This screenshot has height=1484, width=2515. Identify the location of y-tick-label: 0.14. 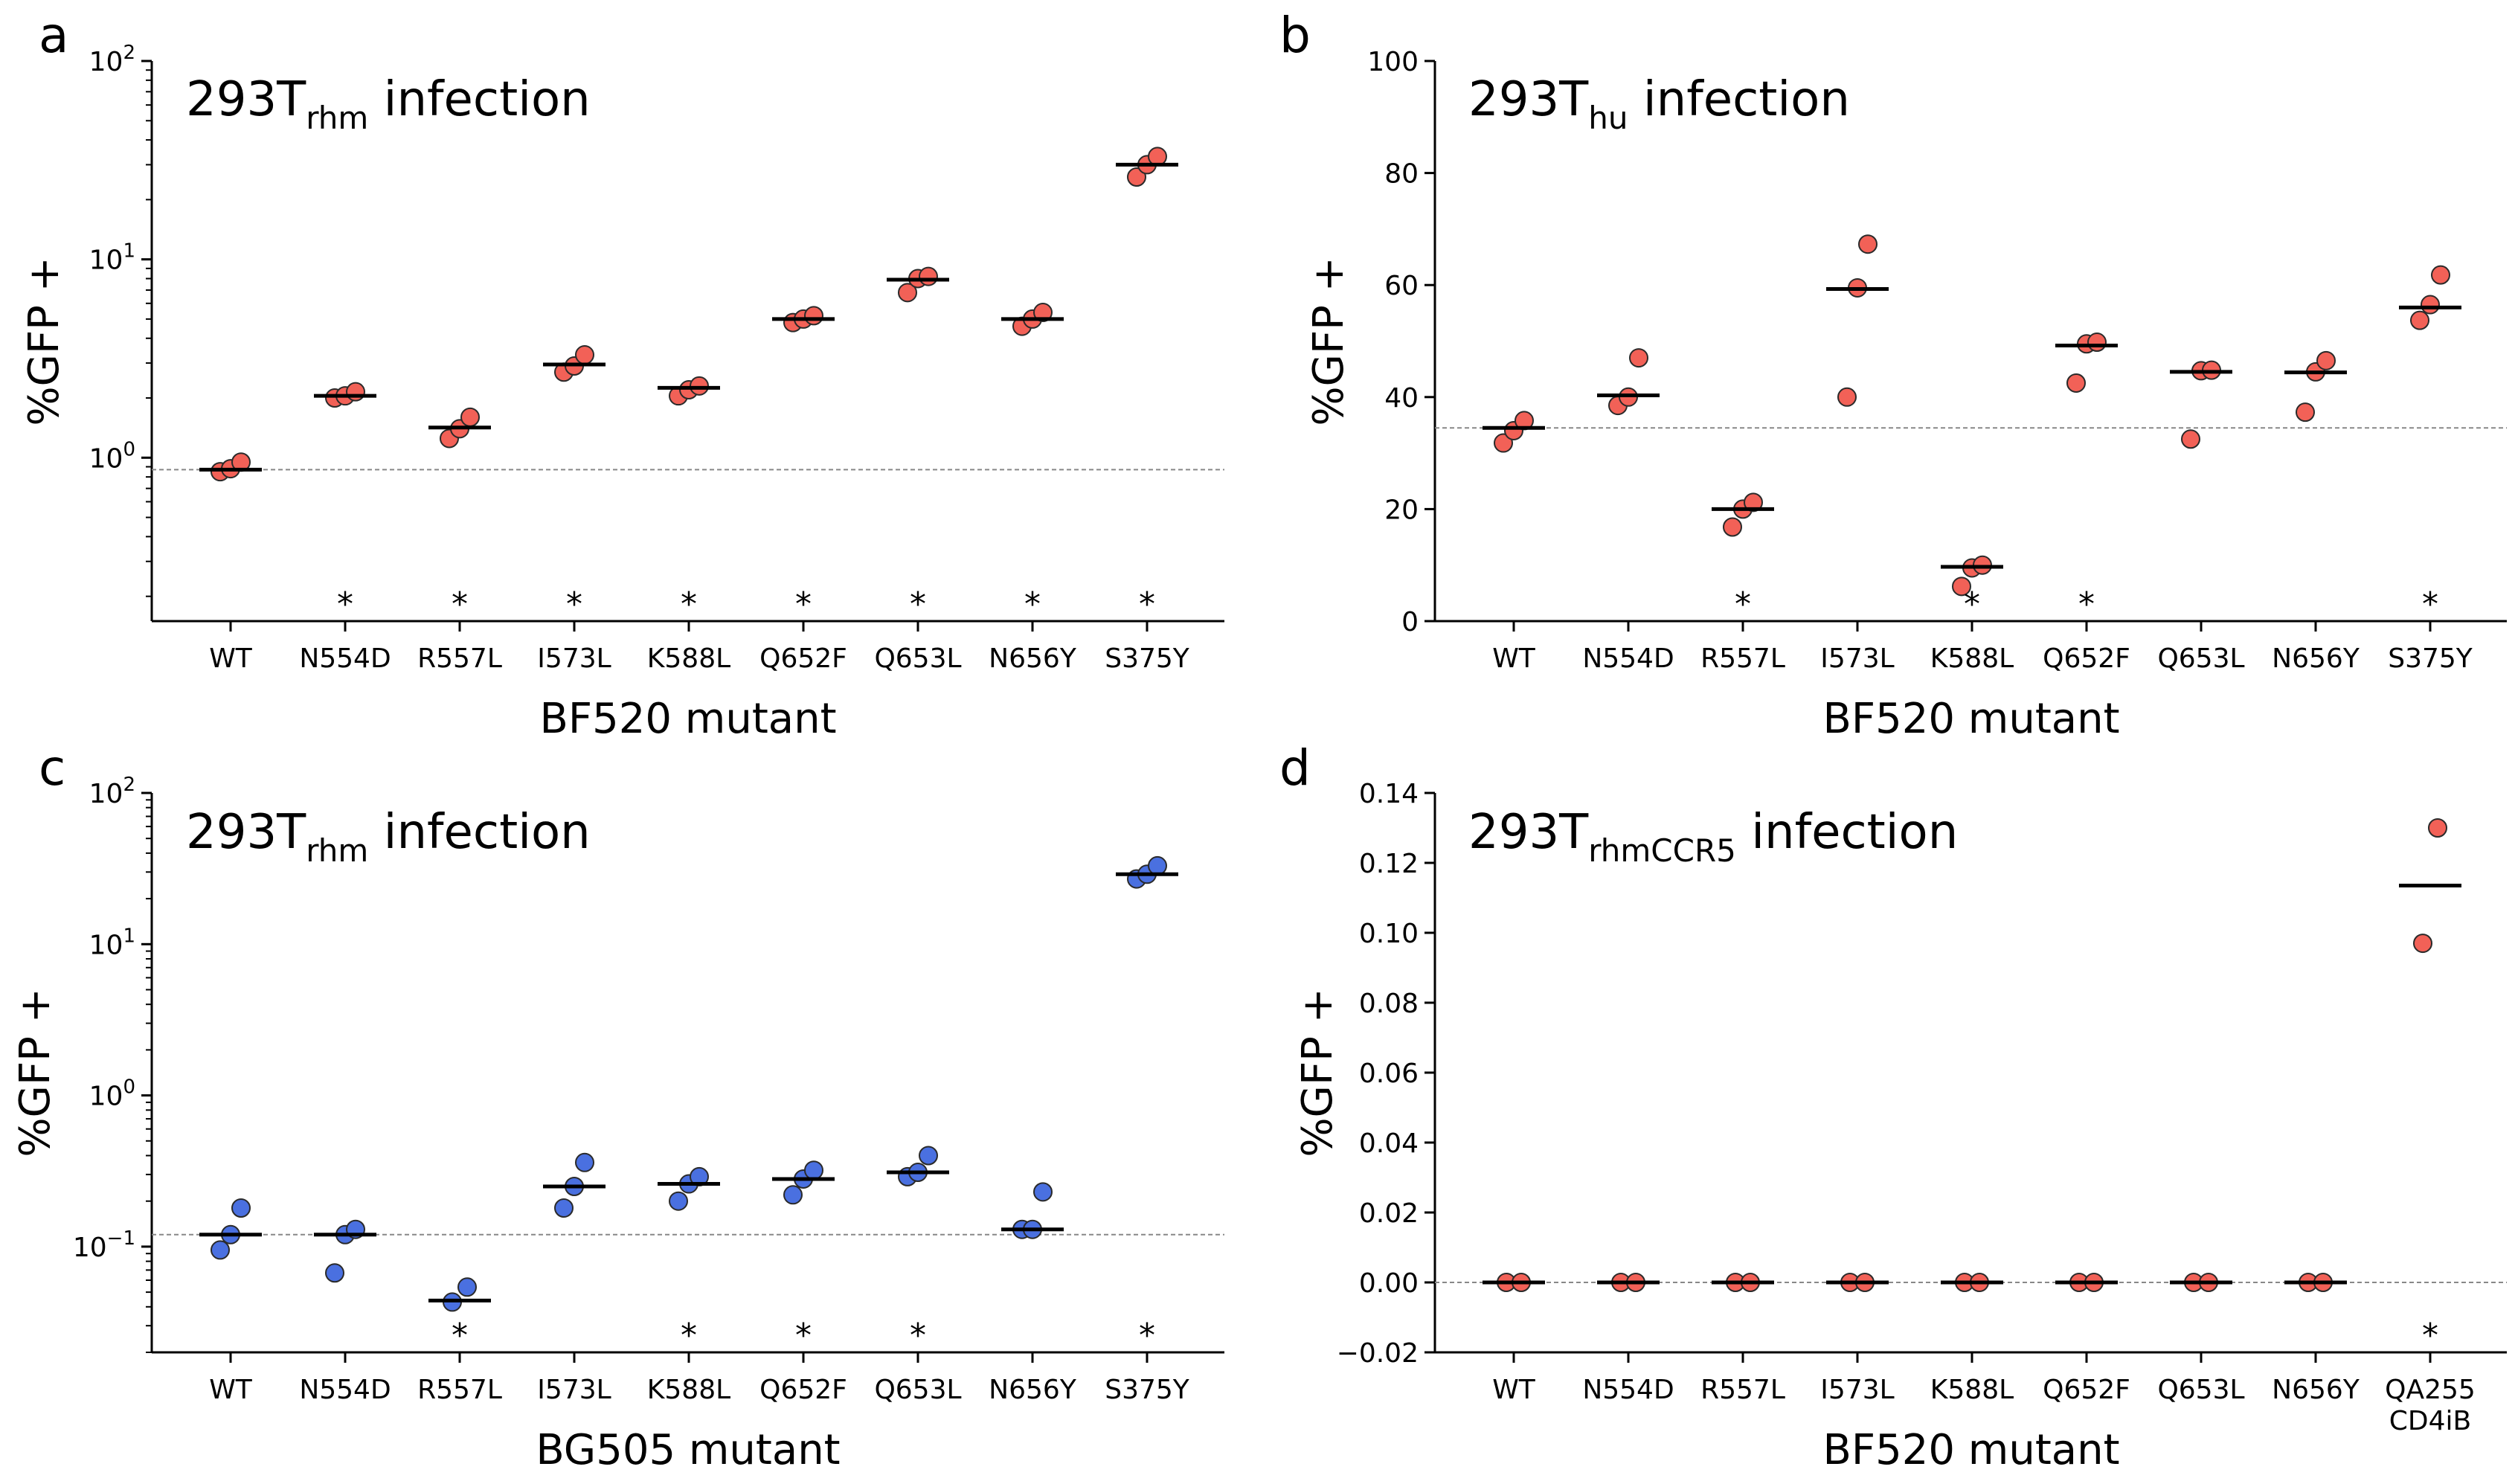
(1389, 794).